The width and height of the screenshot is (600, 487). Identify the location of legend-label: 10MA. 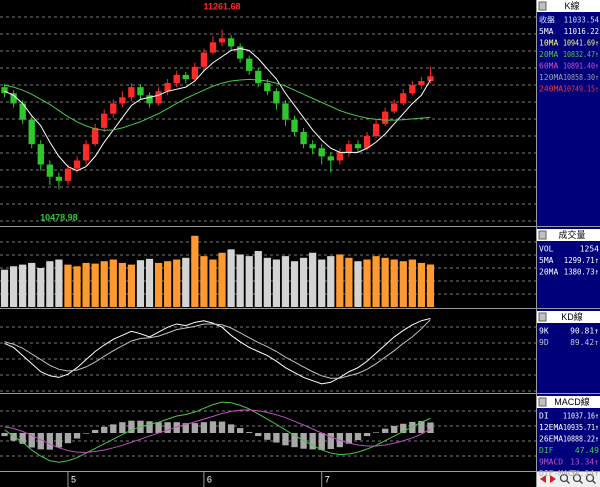
(548, 43).